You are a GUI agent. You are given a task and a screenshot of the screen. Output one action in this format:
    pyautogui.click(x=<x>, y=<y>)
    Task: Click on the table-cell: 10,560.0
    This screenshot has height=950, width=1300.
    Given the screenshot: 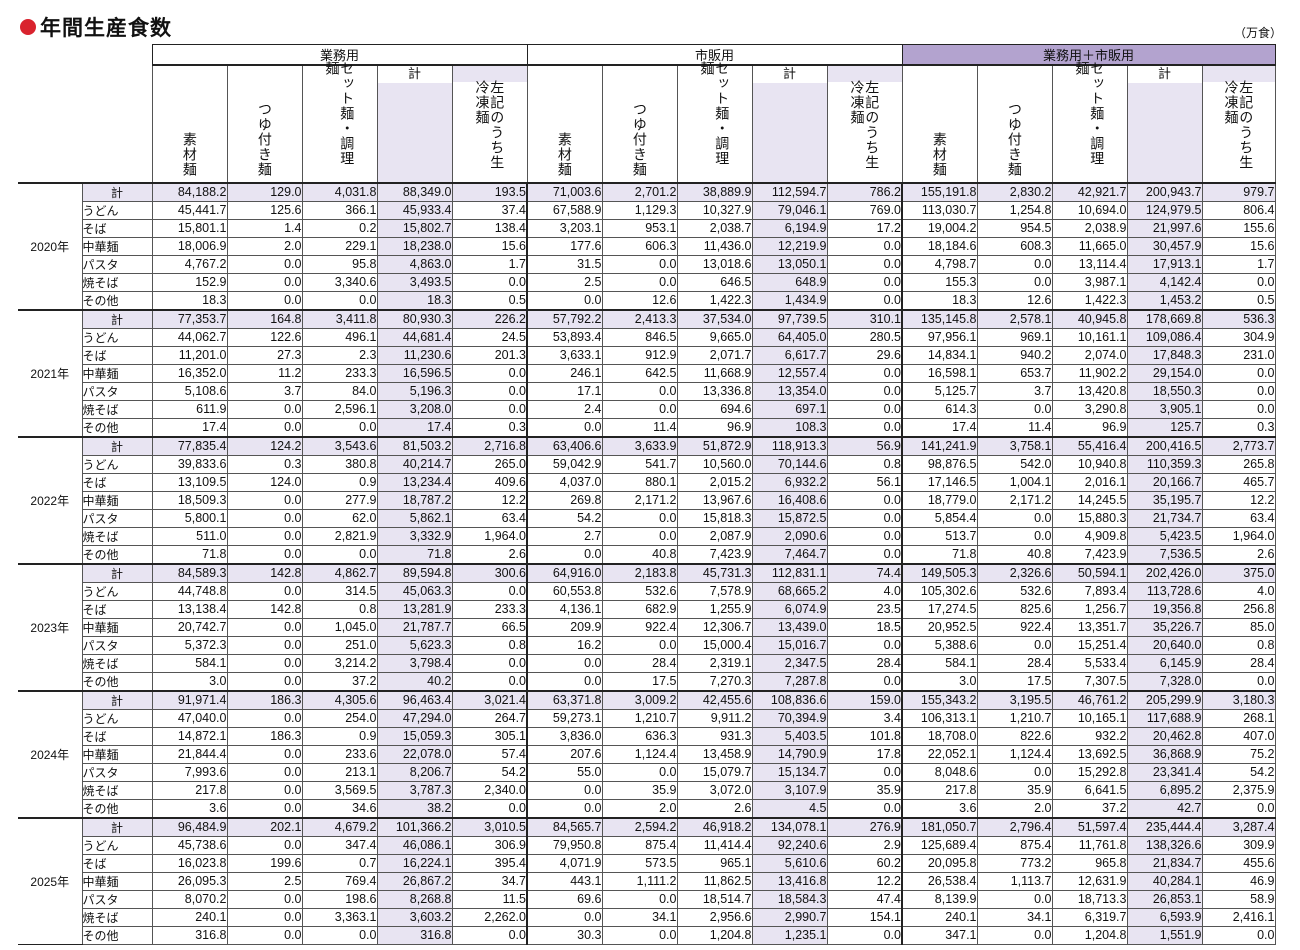 What is the action you would take?
    pyautogui.click(x=714, y=464)
    